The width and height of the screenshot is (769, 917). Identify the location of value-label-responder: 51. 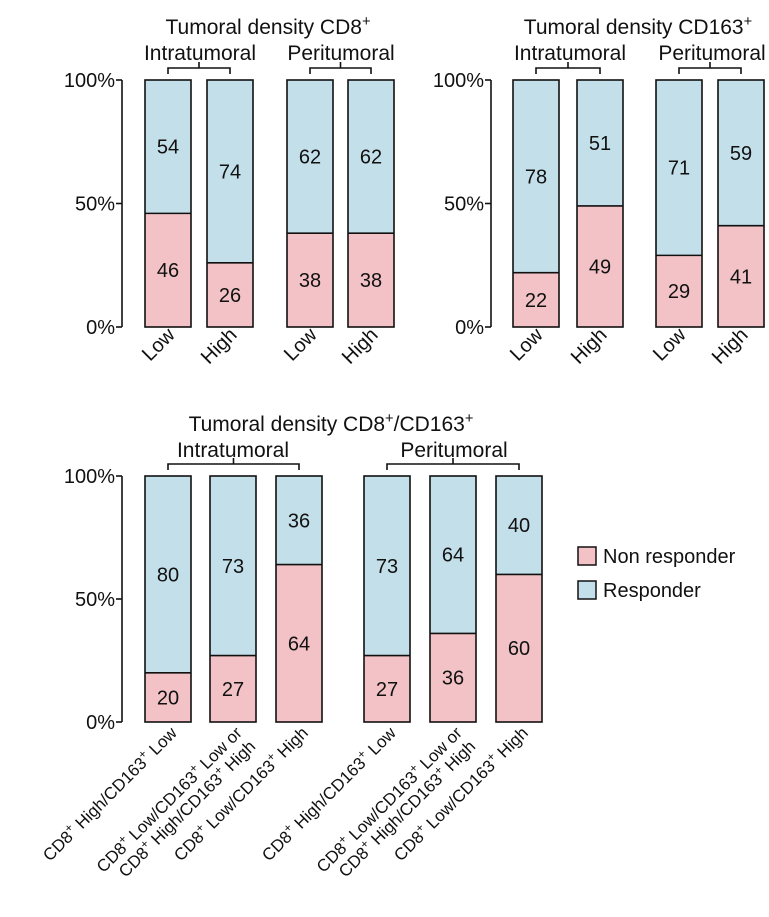
(600, 144).